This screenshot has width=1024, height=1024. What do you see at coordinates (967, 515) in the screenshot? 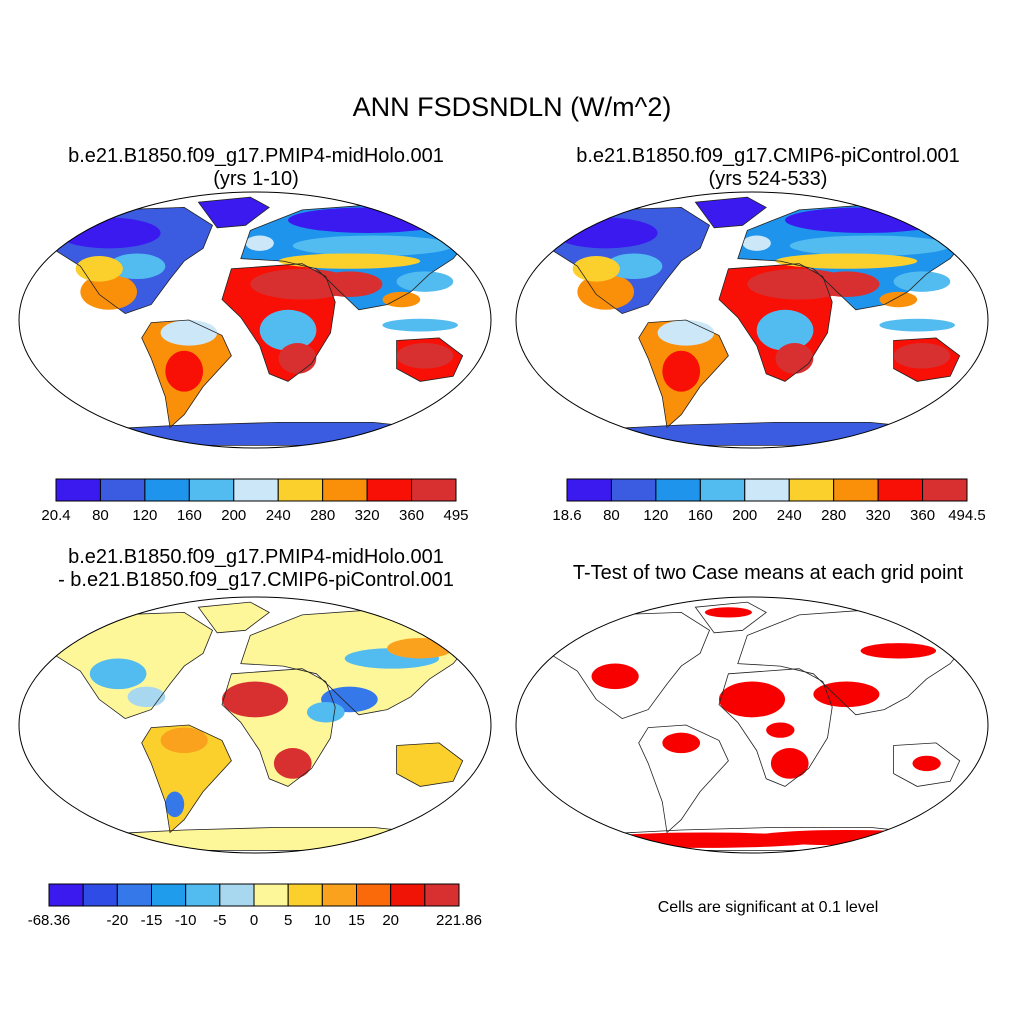
I see `colorbar-tick-label: 494.5` at bounding box center [967, 515].